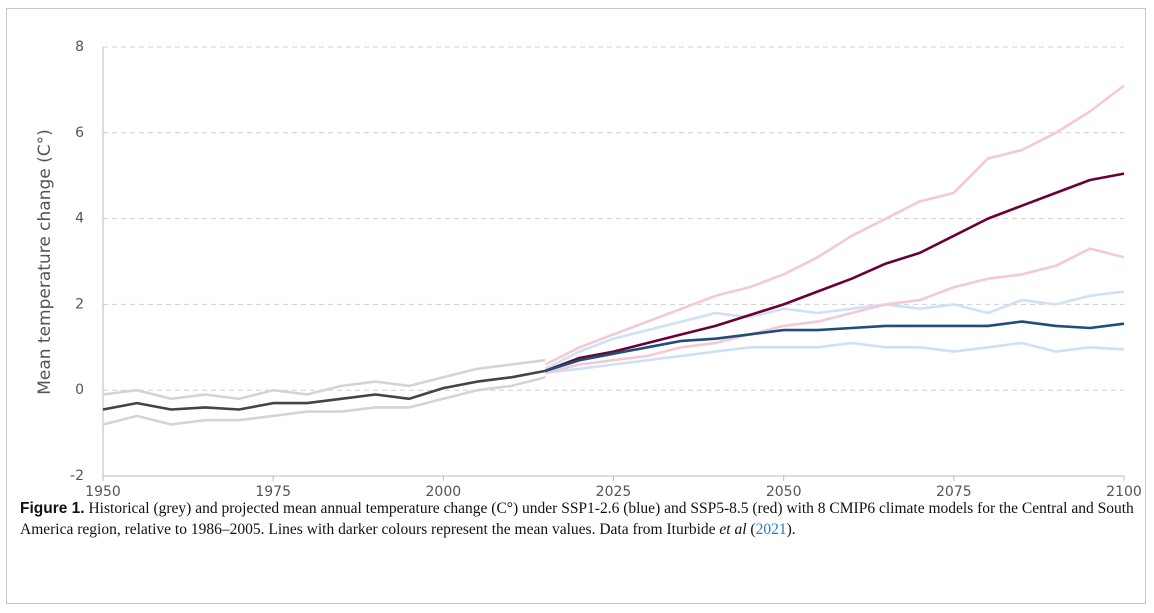 The image size is (1154, 613). Describe the element at coordinates (954, 492) in the screenshot. I see `x-tick-label: 2075` at that location.